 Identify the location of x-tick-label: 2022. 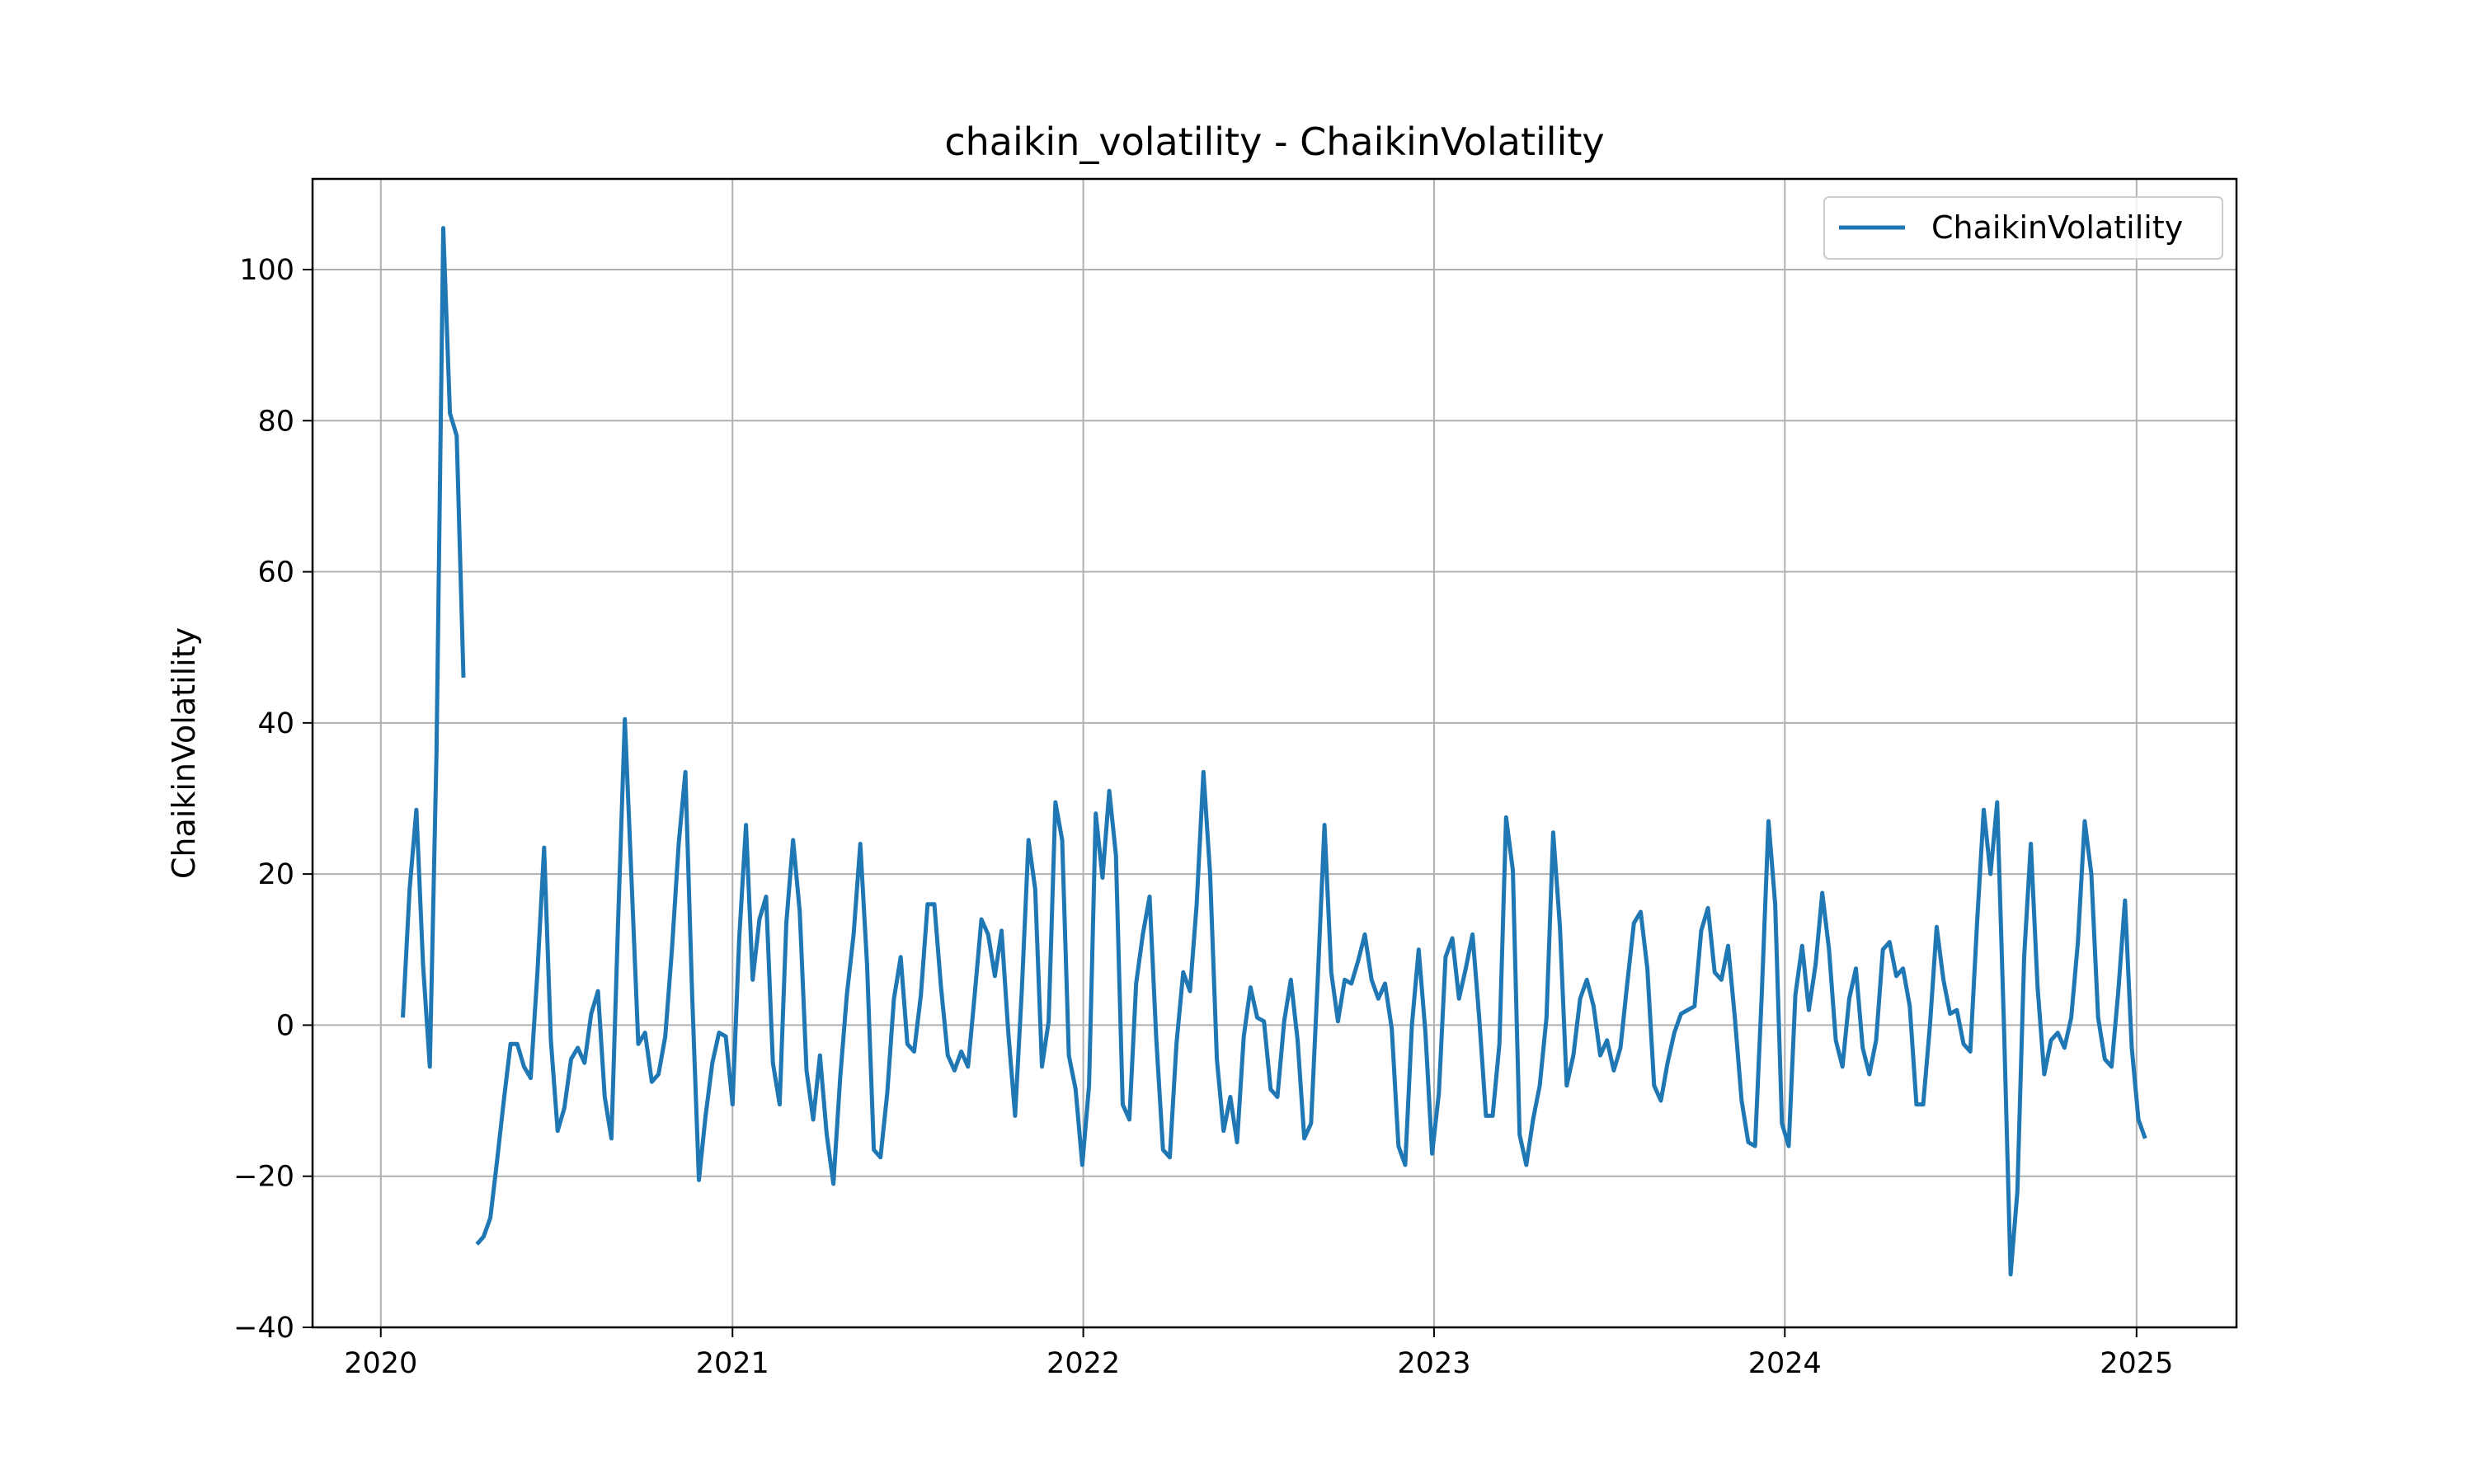
(1083, 1363).